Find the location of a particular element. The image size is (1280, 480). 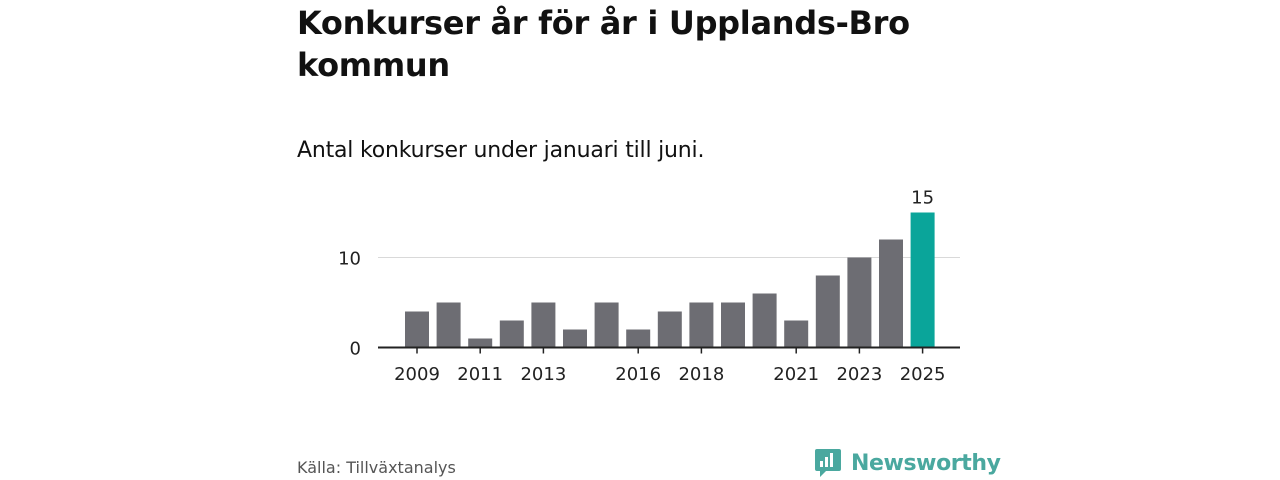

brand-logo: Newsworthy is located at coordinates (907, 463).